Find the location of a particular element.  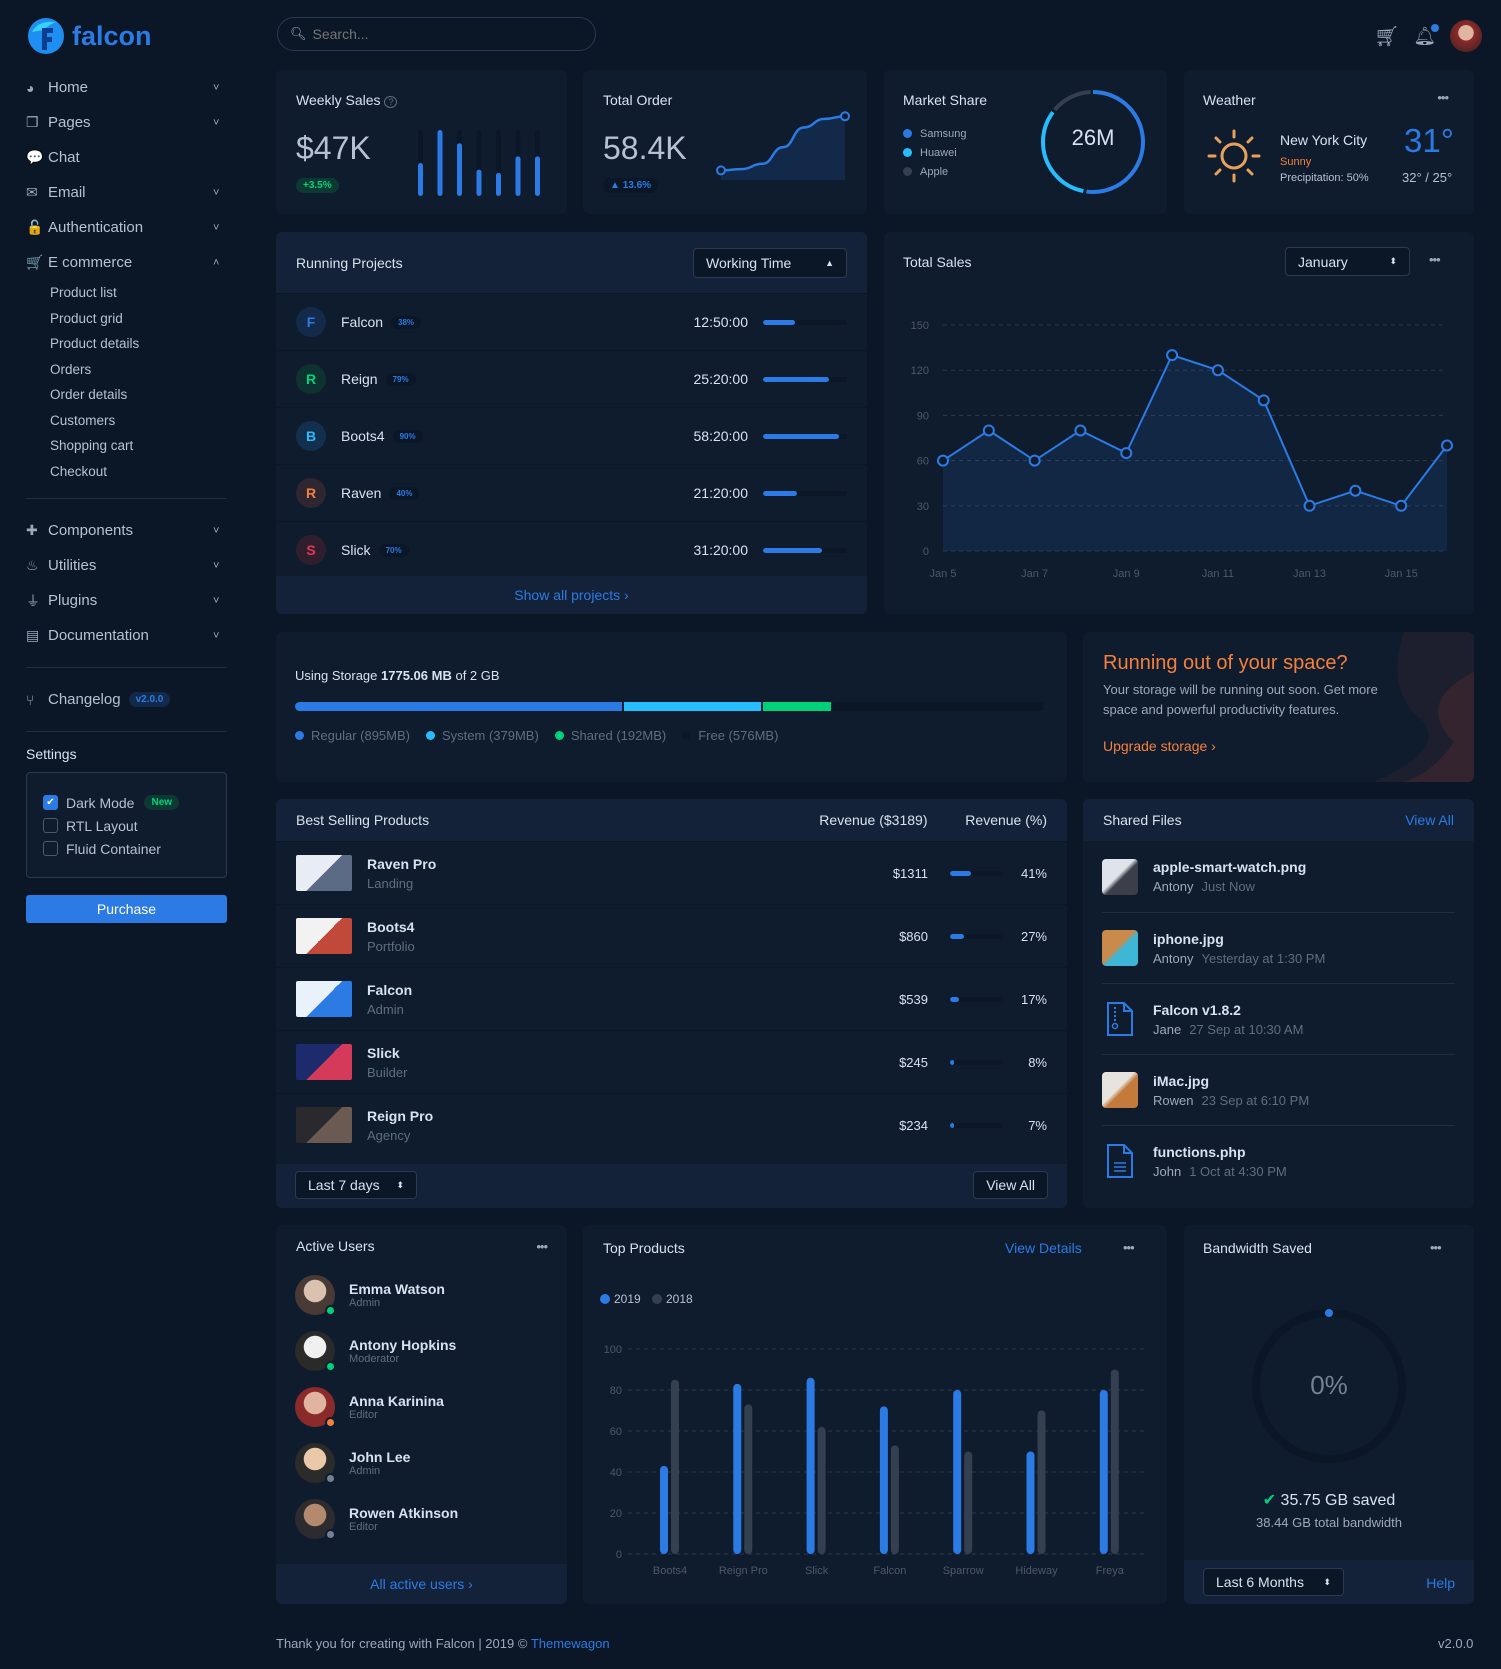

sidebar-item-changelog: ⑂ Changelog v2.0.0 is located at coordinates (126, 699).